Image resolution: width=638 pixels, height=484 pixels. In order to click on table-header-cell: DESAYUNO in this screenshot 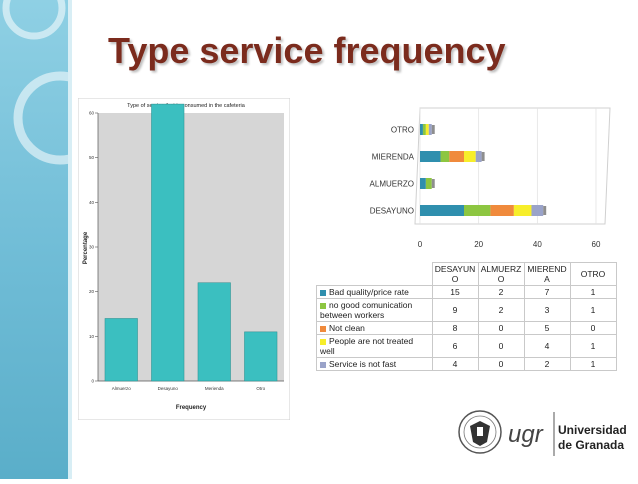, I will do `click(455, 274)`.